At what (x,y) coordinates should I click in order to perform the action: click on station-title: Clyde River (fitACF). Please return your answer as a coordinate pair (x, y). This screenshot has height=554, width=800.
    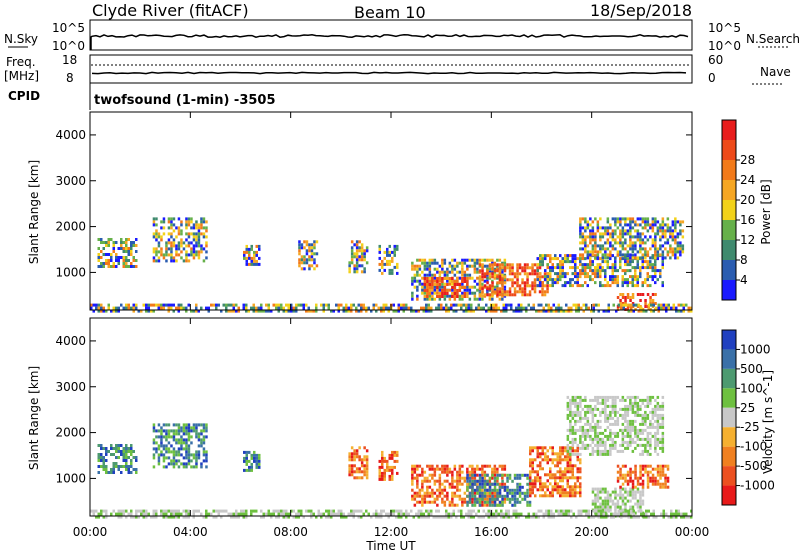
    Looking at the image, I should click on (170, 10).